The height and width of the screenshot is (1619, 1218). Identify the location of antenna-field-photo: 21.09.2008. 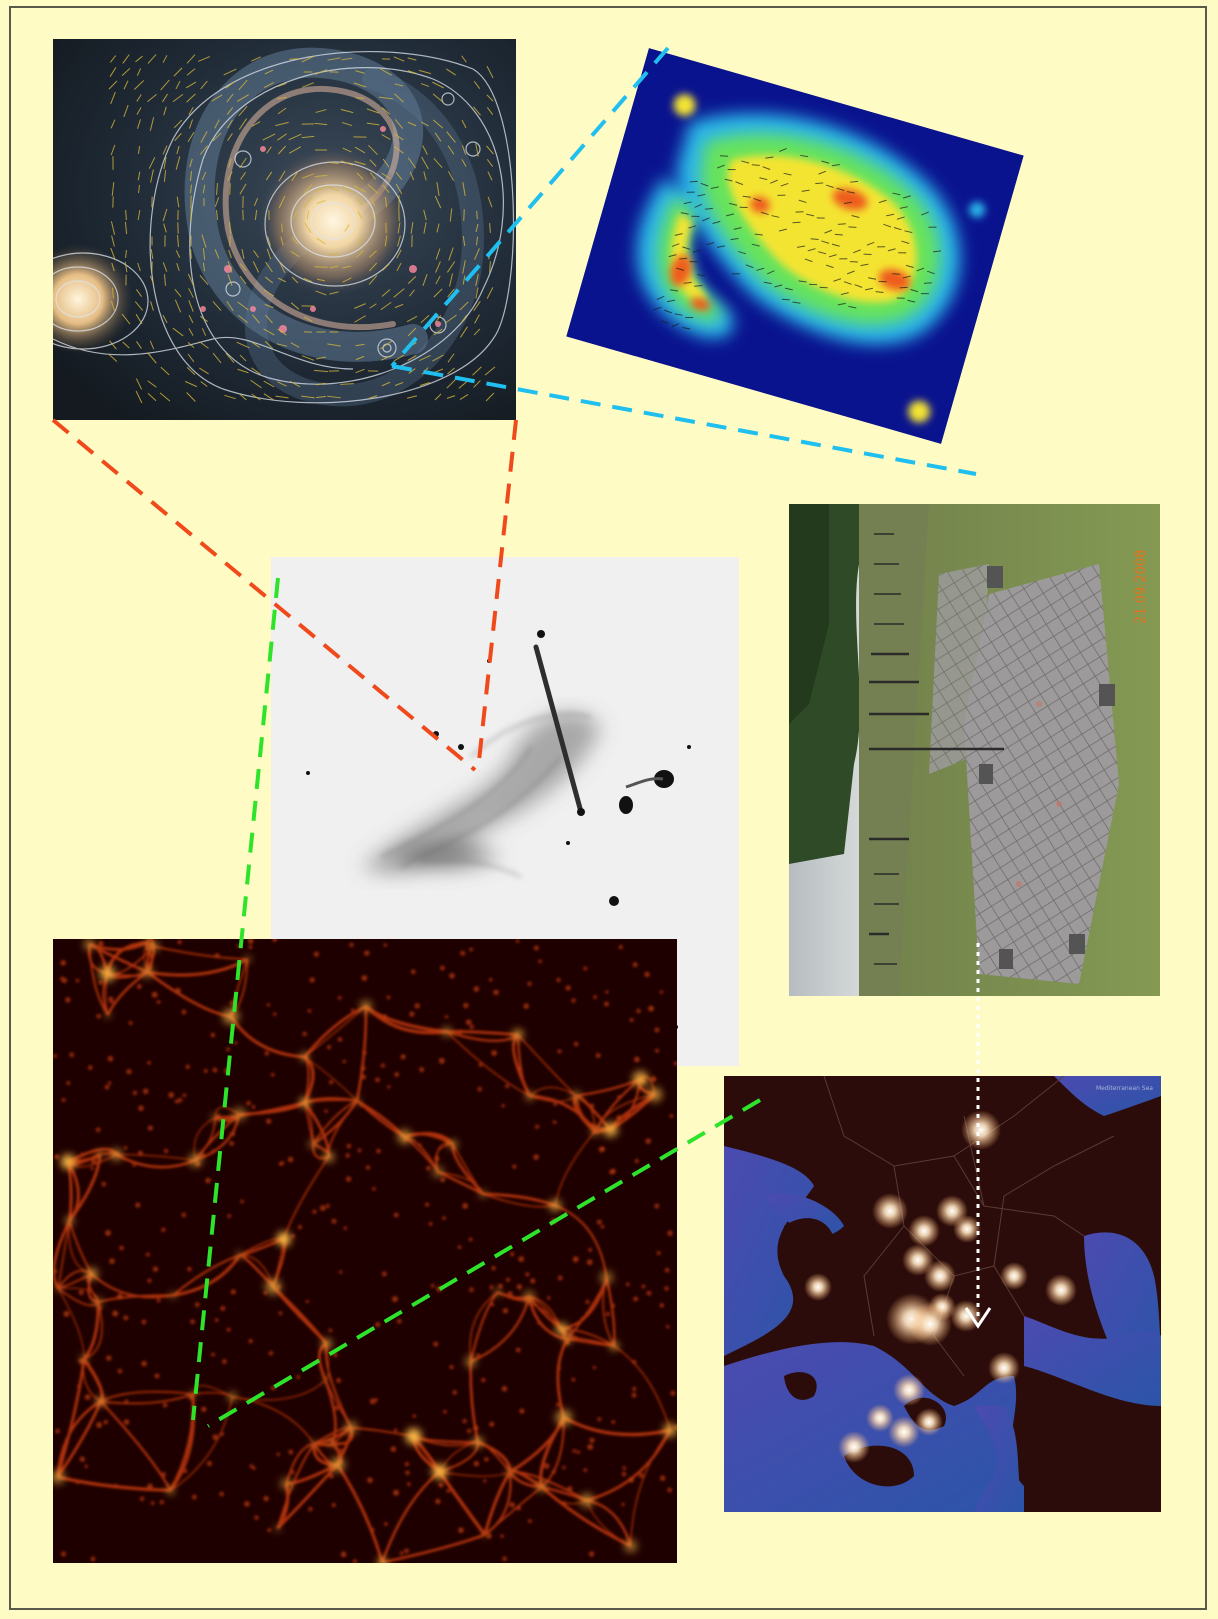
(974, 750).